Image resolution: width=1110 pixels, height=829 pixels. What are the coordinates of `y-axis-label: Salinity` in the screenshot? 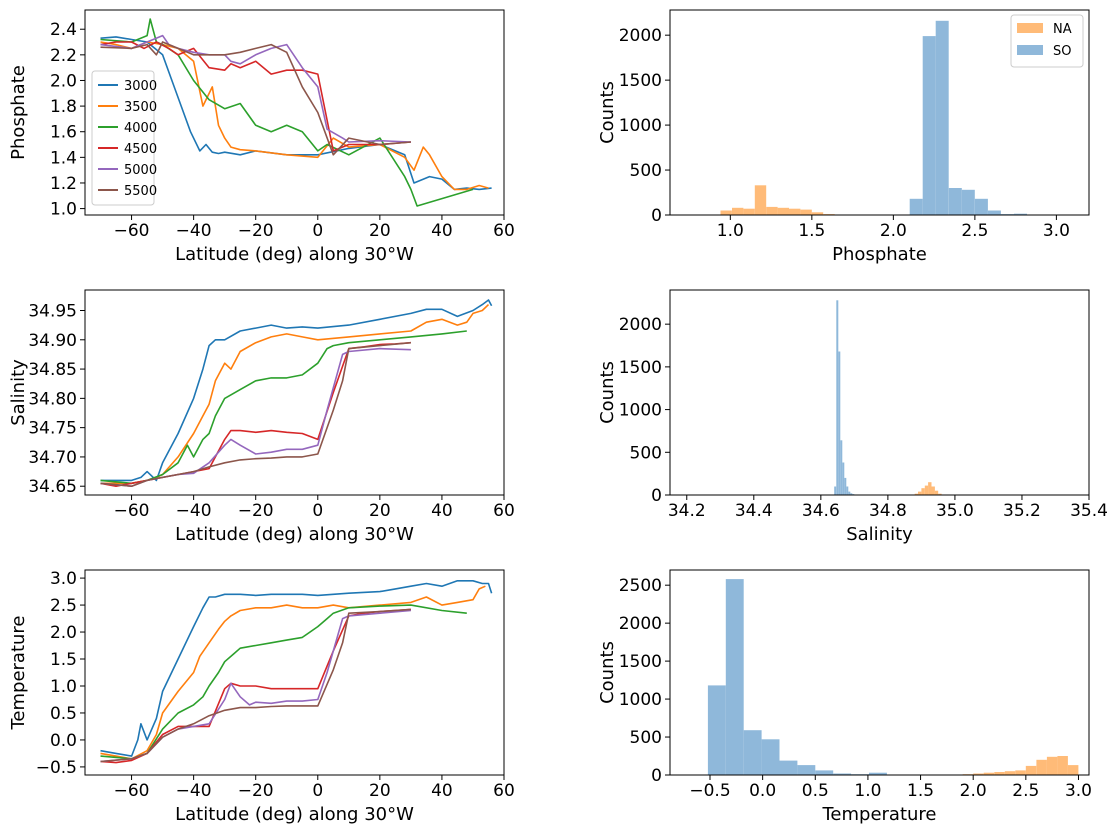 It's located at (18, 392).